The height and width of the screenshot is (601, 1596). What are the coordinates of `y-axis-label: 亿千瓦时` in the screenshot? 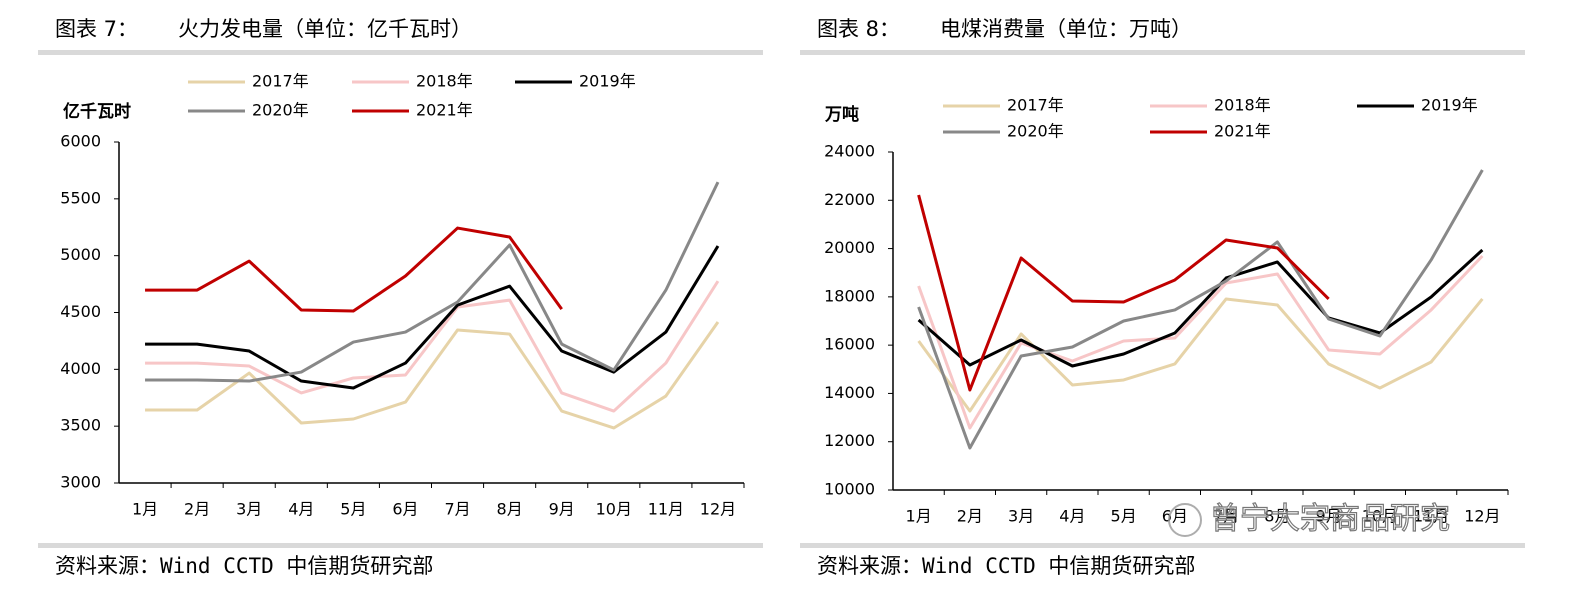 It's located at (97, 111).